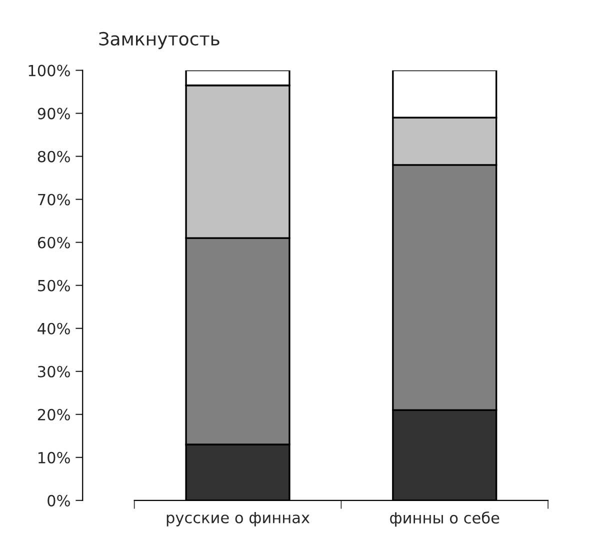 This screenshot has width=612, height=541. I want to click on y-tick-label: 10%, so click(54, 458).